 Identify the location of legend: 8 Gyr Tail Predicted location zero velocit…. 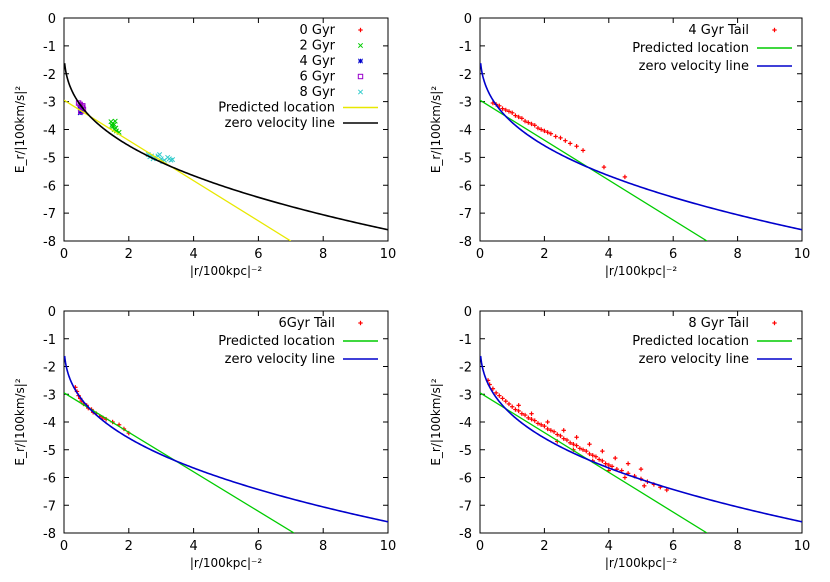
(712, 341).